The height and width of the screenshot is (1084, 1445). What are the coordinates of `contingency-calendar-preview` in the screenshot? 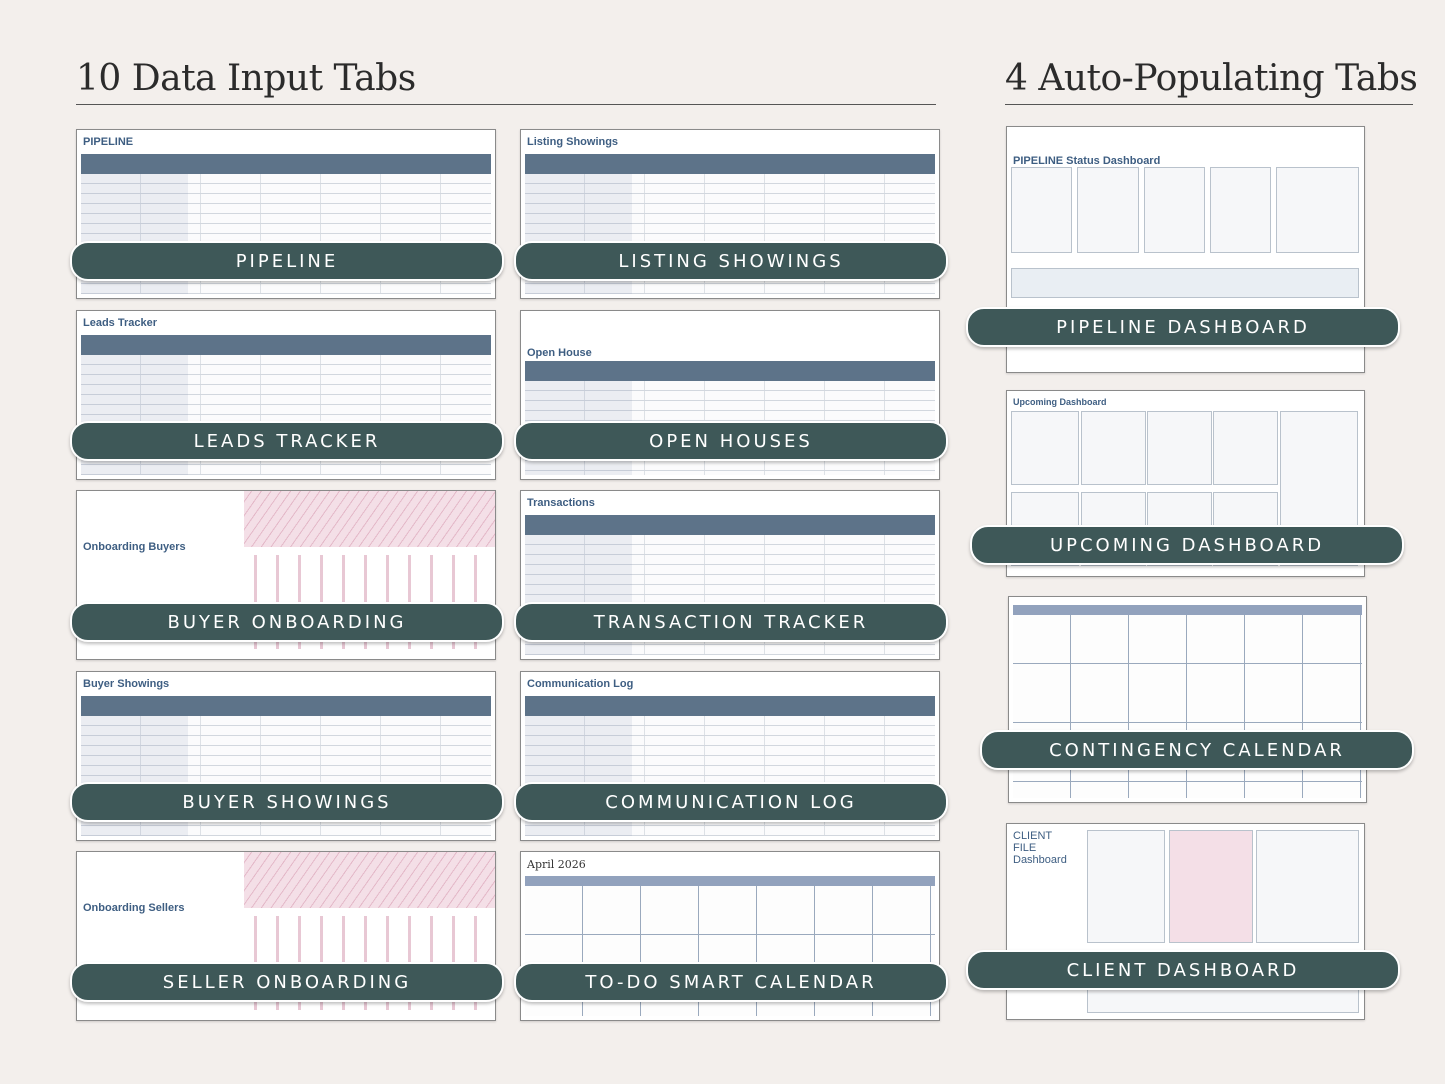 It's located at (1187, 699).